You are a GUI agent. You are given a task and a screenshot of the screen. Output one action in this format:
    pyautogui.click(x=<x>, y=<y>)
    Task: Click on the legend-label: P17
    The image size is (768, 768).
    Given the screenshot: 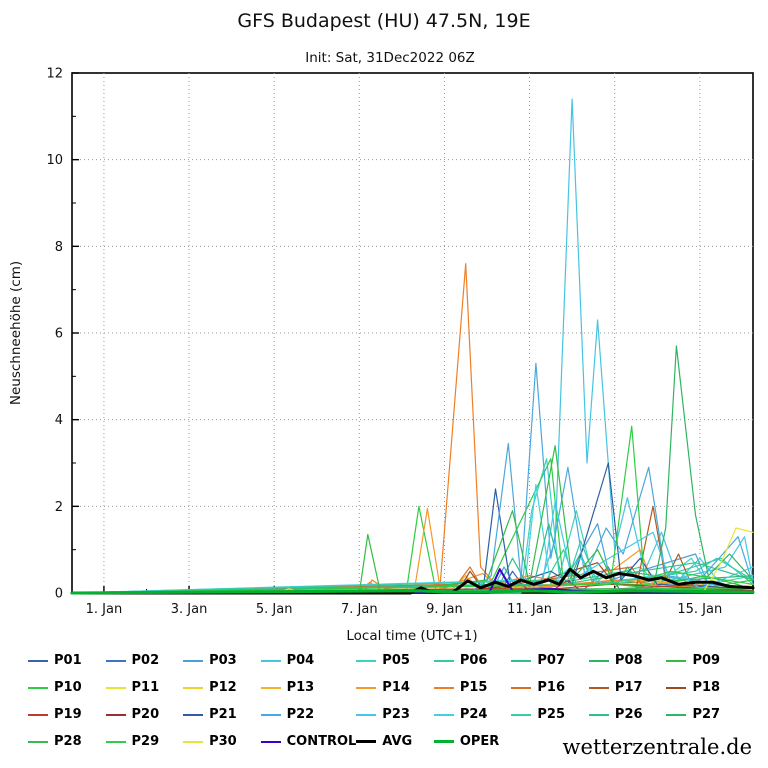 What is the action you would take?
    pyautogui.click(x=628, y=687)
    